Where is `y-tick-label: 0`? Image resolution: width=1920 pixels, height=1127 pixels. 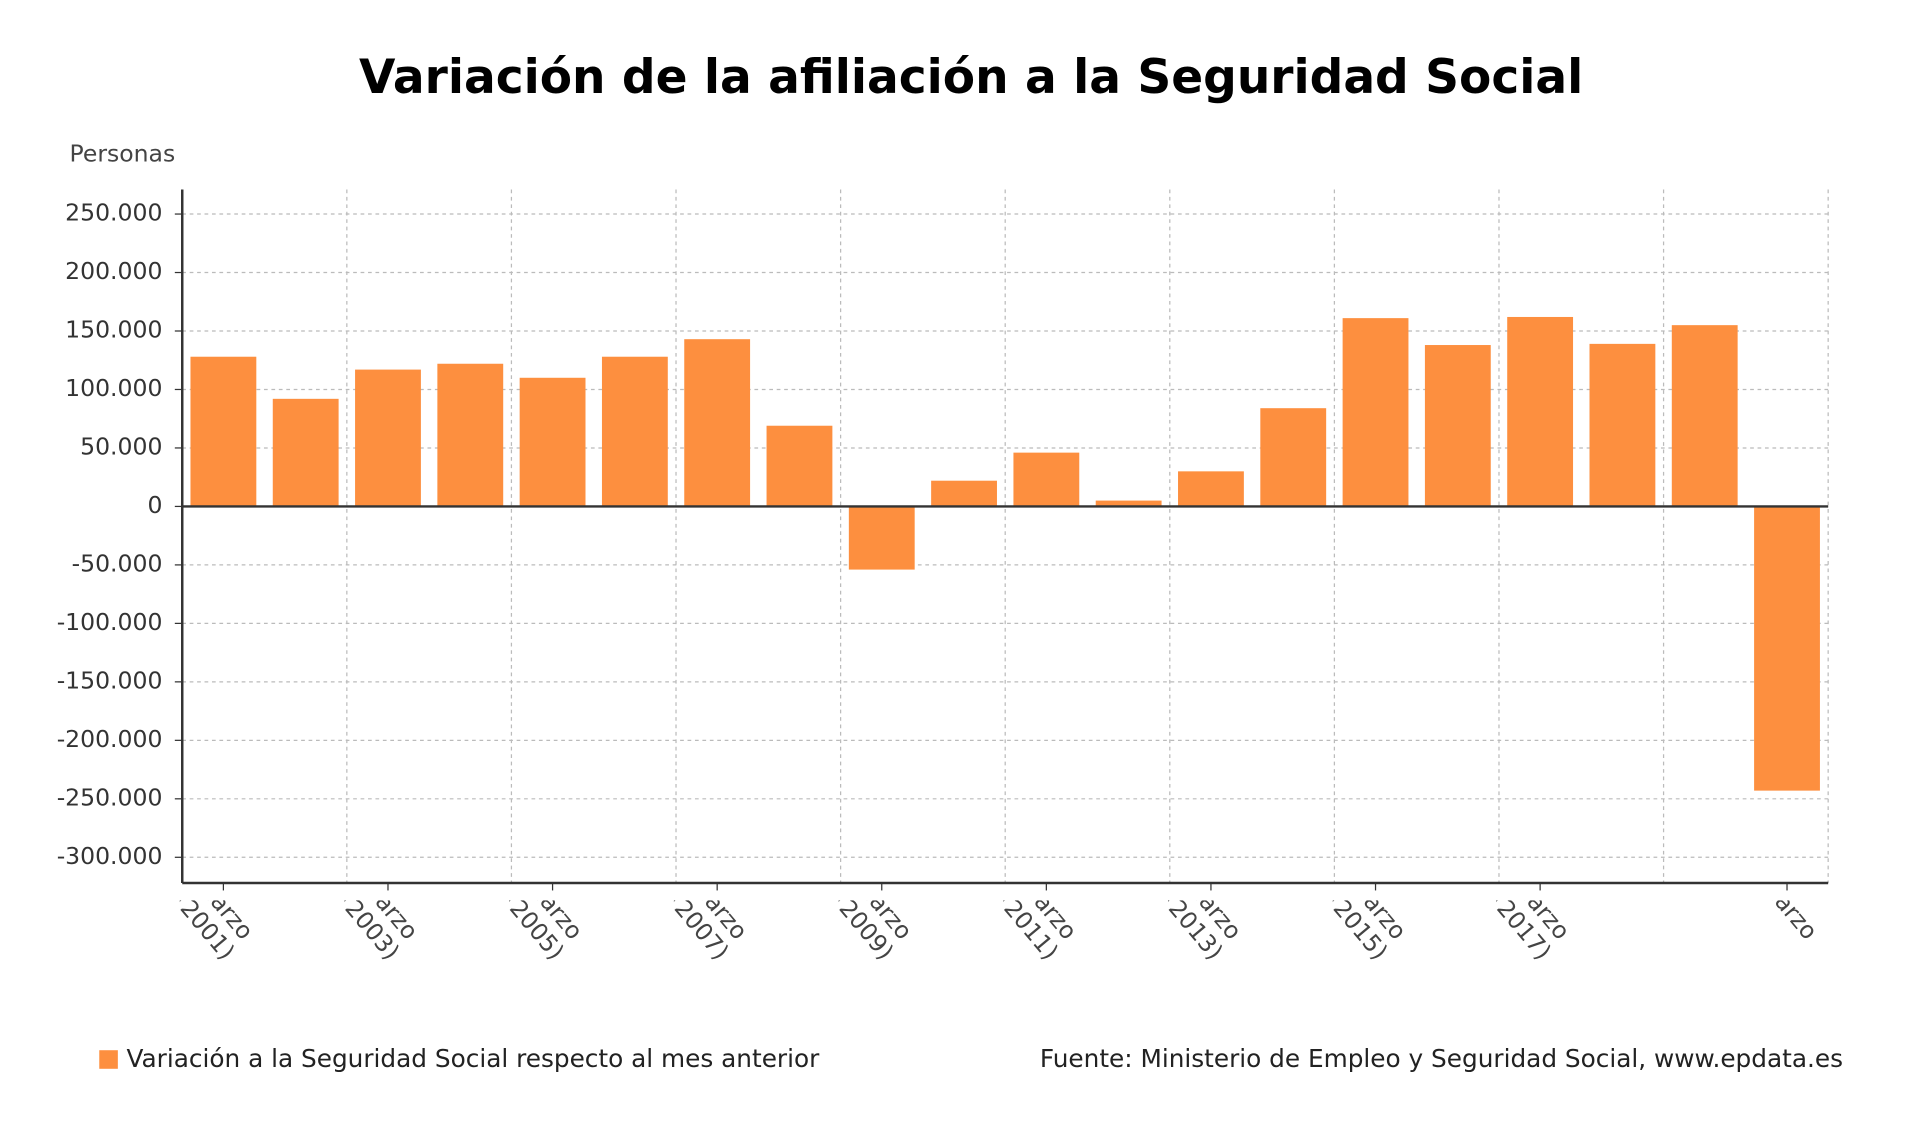 y-tick-label: 0 is located at coordinates (154, 505).